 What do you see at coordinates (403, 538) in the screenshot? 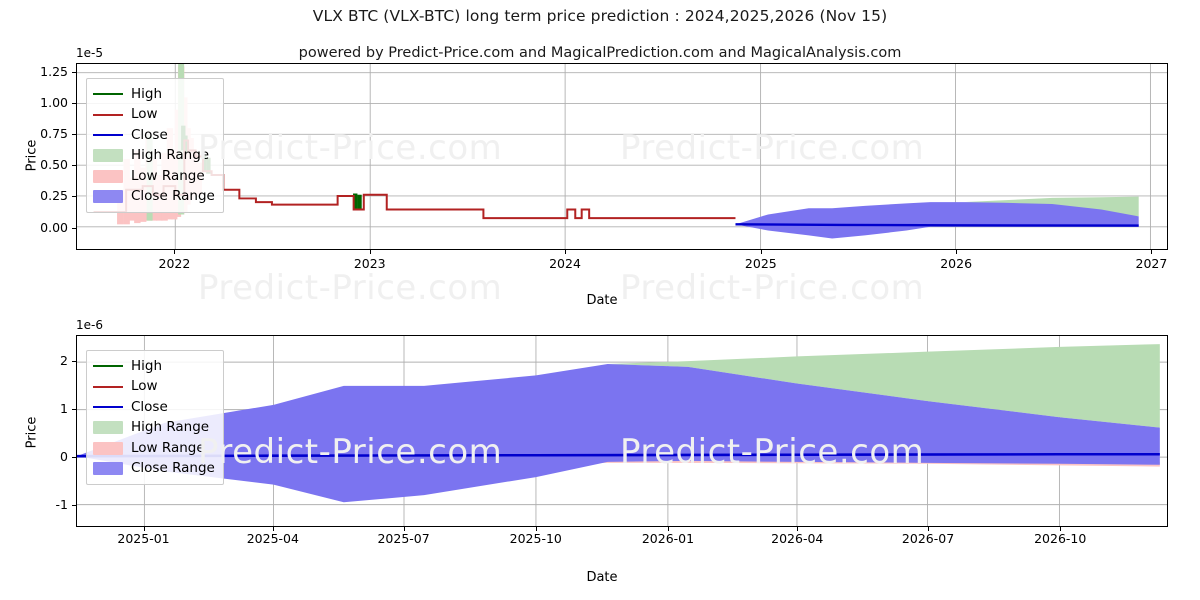
I see `x-tick-label: 2025-07` at bounding box center [403, 538].